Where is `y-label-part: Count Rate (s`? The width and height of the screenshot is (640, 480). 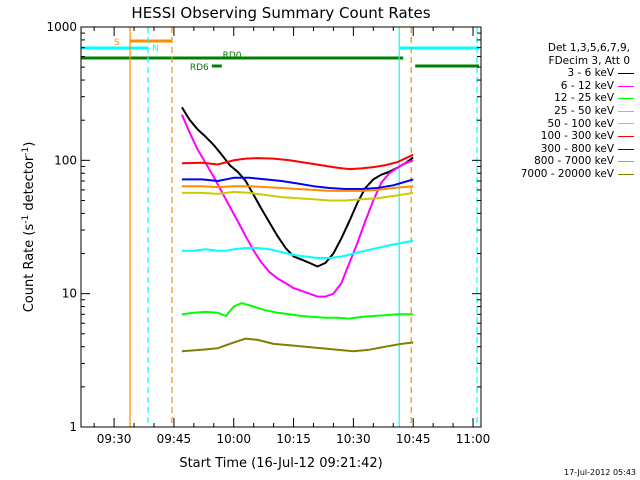 y-label-part: Count Rate (s is located at coordinates (29, 268).